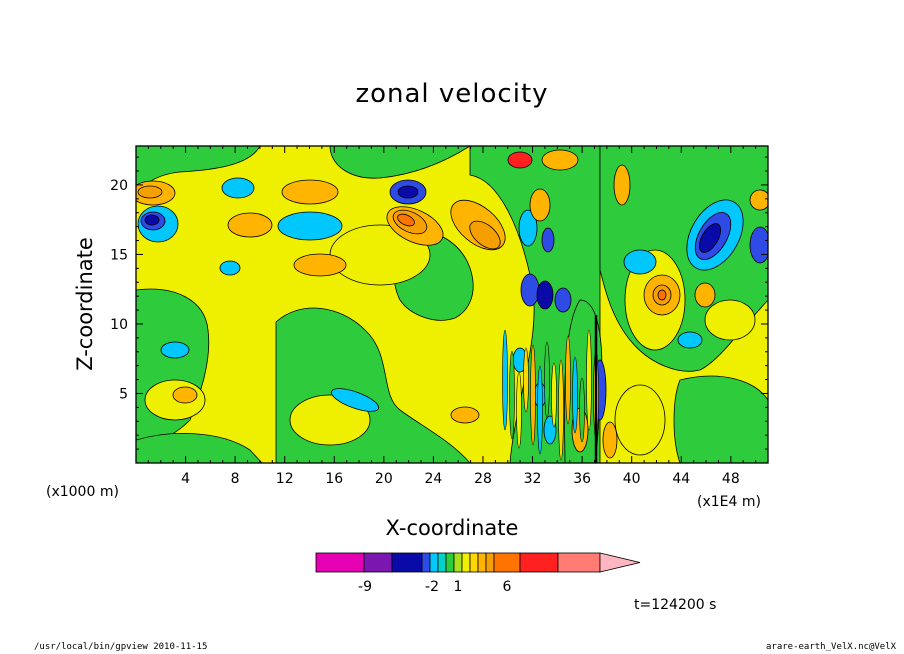  What do you see at coordinates (334, 479) in the screenshot?
I see `x-tick-label: 16` at bounding box center [334, 479].